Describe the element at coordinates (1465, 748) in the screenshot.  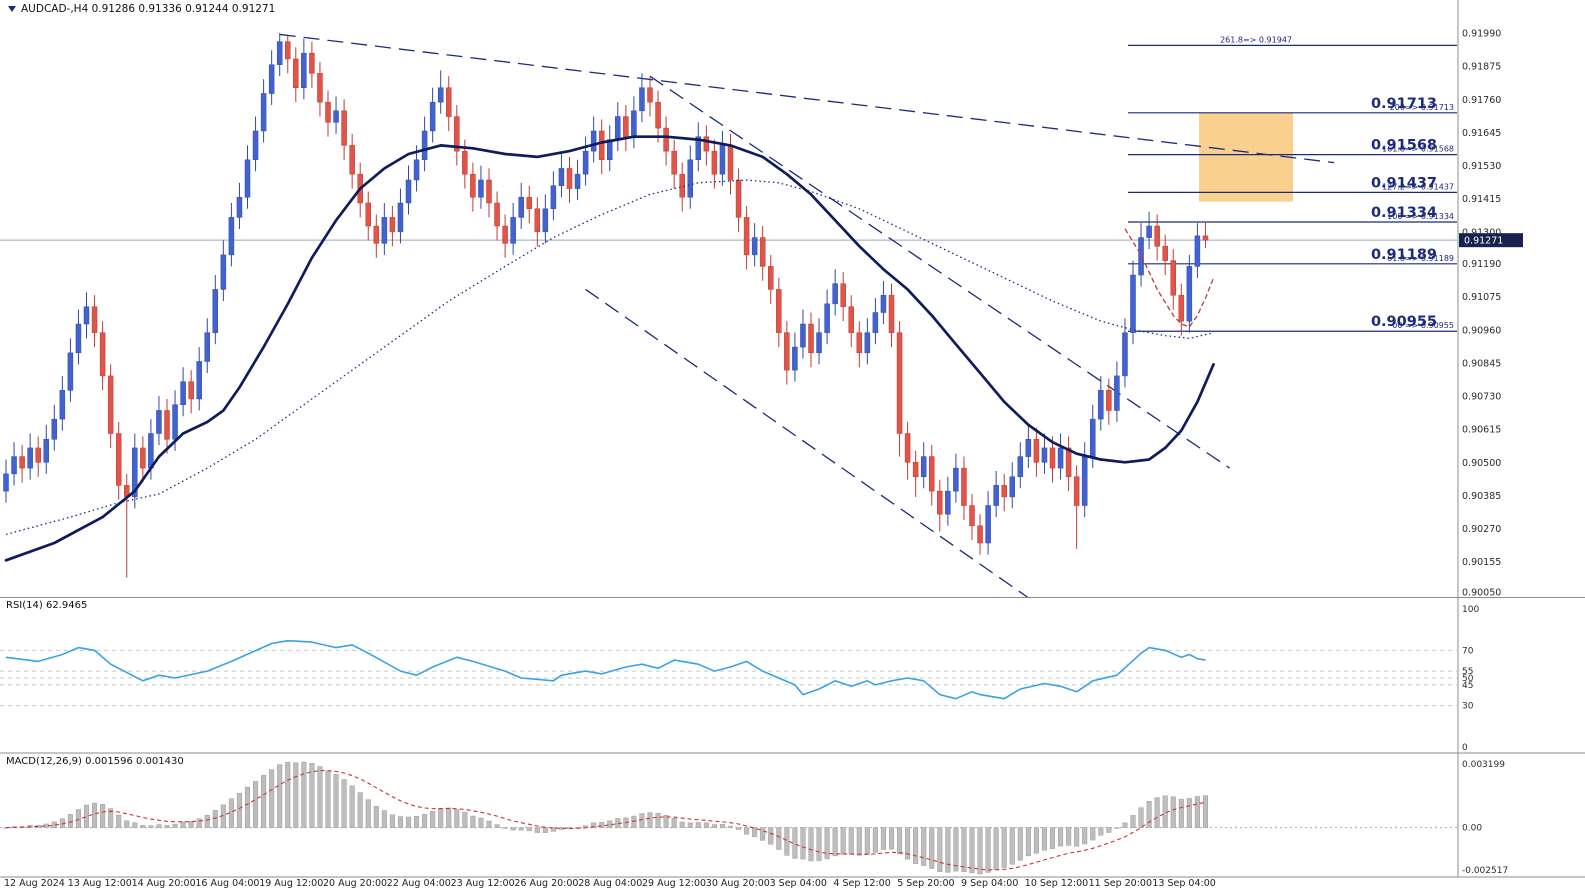
I see `rsi-tick-label: 0` at that location.